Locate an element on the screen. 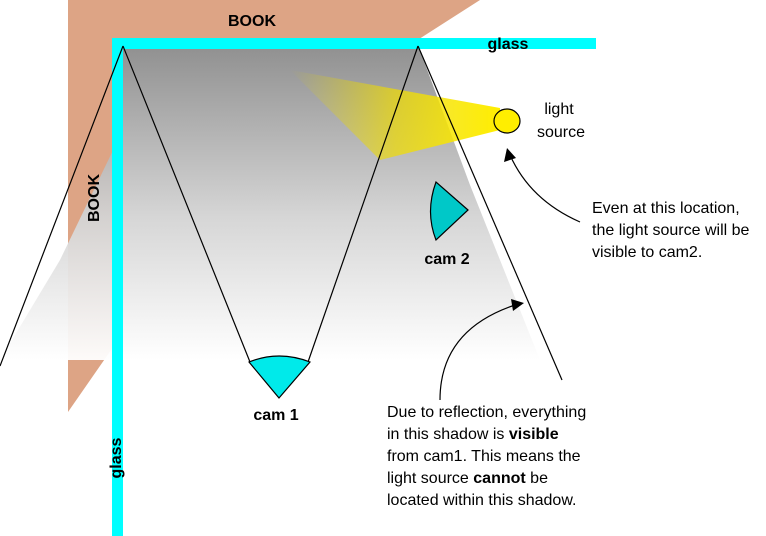 The height and width of the screenshot is (536, 766). note-bottom-line2: in this shadow is visible is located at coordinates (507, 435).